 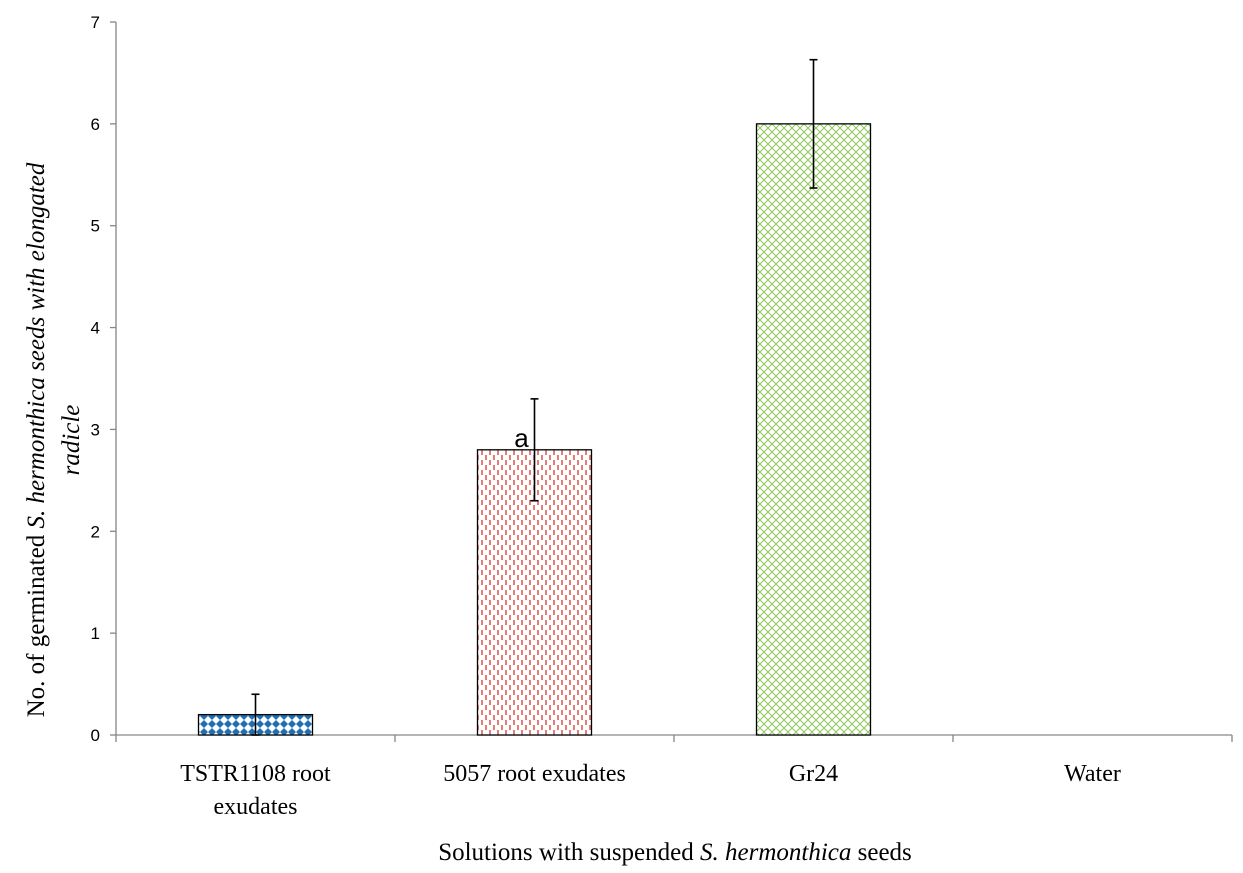 I want to click on y-axis-title-line-2: radicle, so click(x=71, y=440).